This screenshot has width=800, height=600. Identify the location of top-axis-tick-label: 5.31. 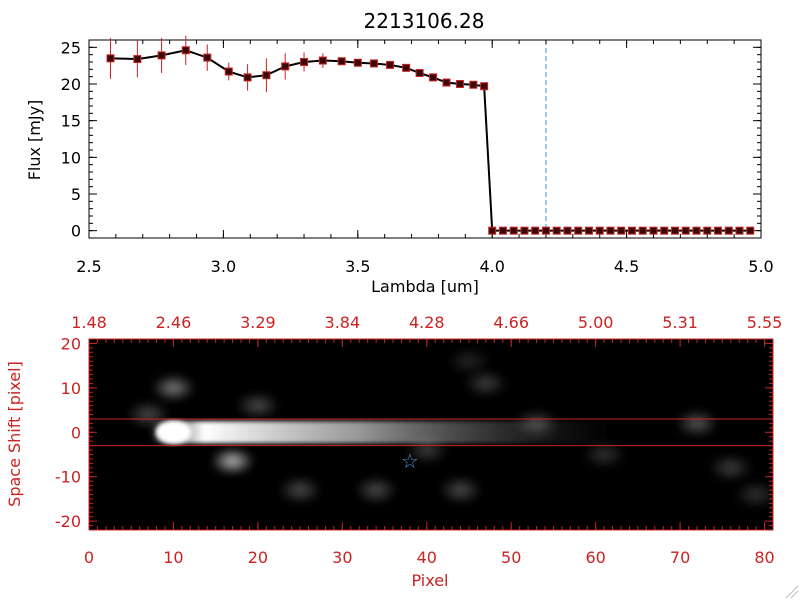
(680, 322).